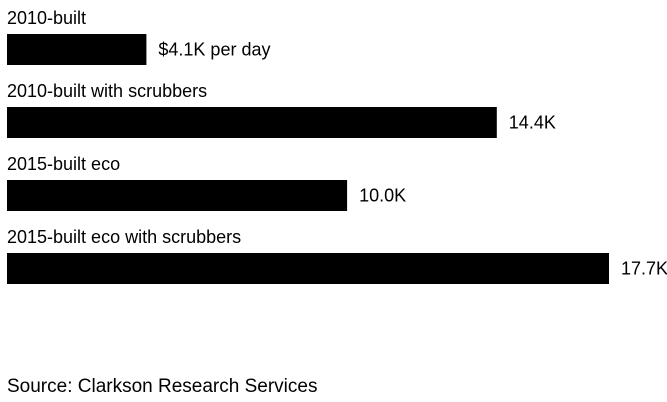 The height and width of the screenshot is (402, 667). I want to click on category-label: 2015-built eco with scrubbers, so click(124, 237).